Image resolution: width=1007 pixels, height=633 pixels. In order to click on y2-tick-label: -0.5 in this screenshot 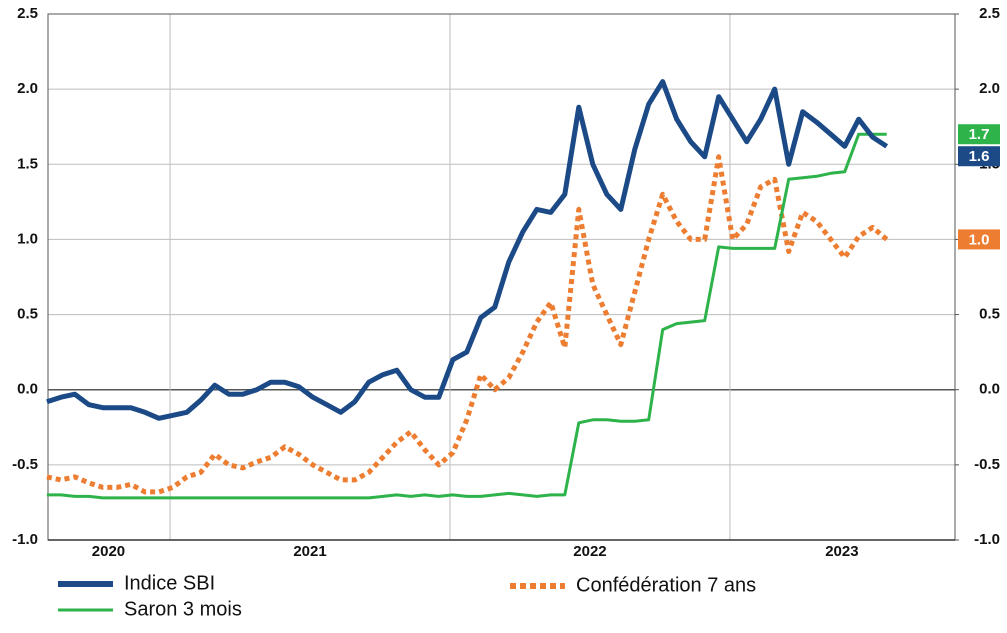, I will do `click(987, 464)`.